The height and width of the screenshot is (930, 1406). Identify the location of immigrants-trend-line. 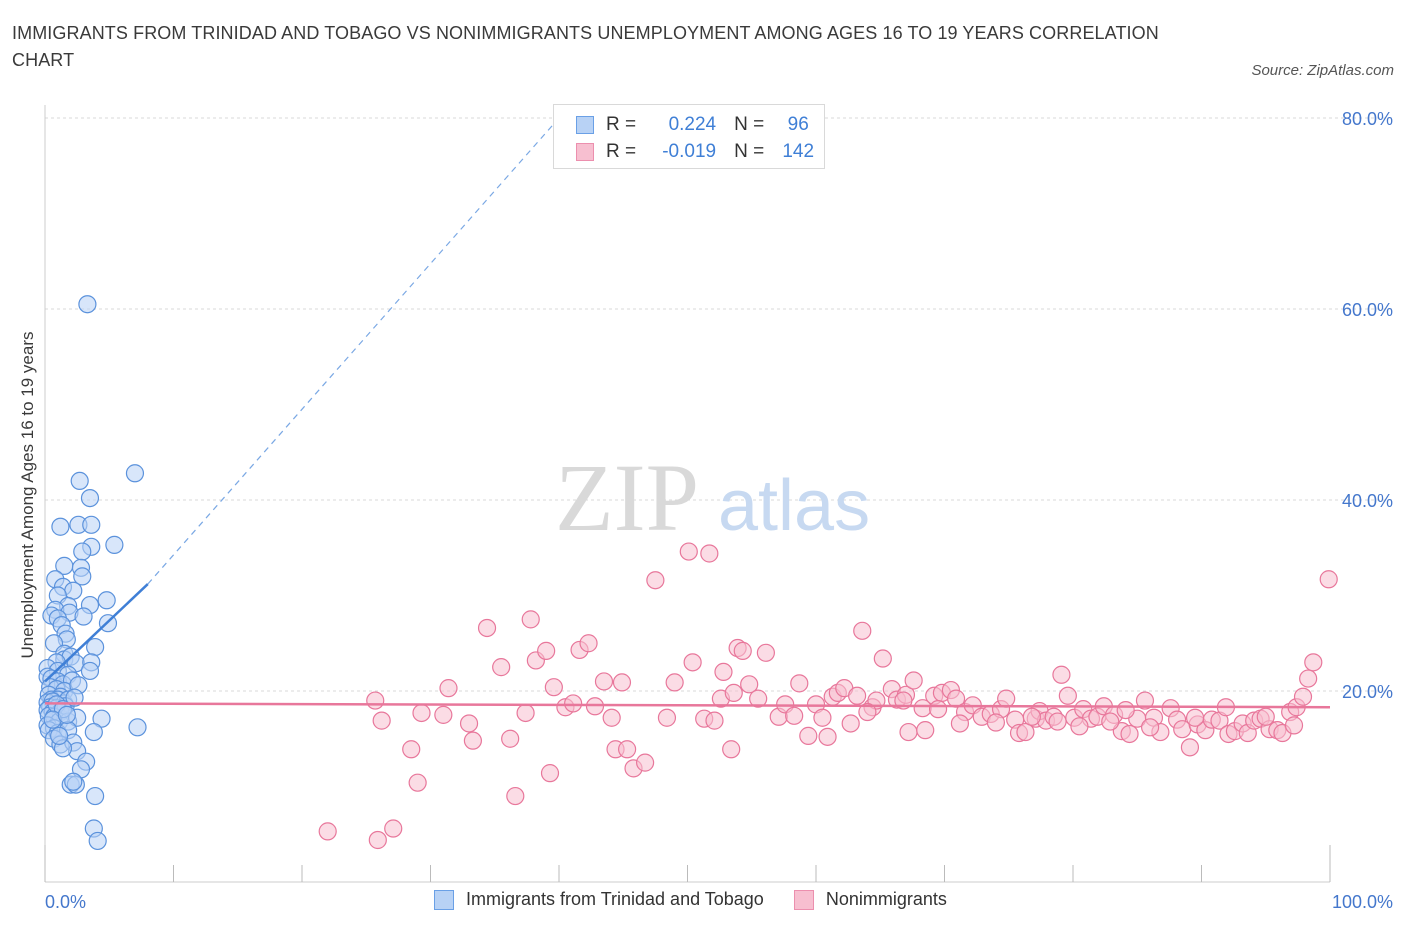
(96, 633).